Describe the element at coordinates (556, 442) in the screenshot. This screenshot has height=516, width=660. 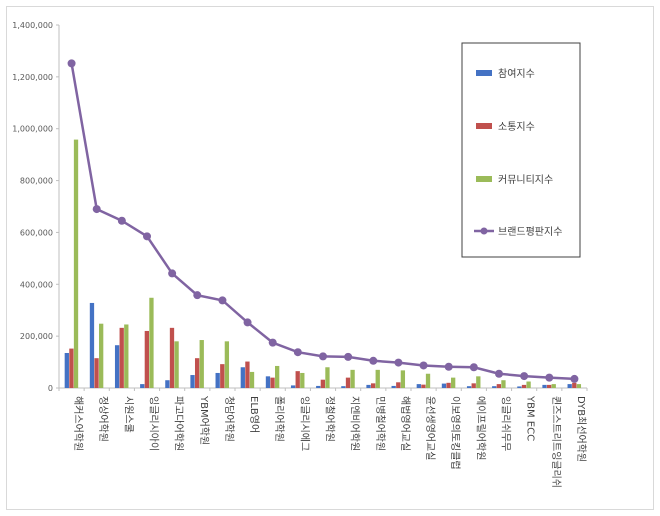
I see `category-label: 퀸즈스트리트잉글리쉬` at that location.